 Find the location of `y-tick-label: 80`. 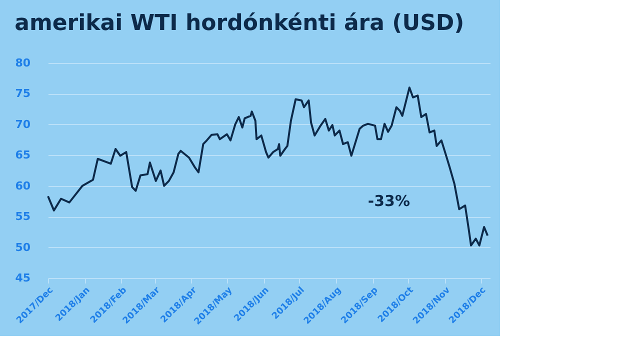

y-tick-label: 80 is located at coordinates (23, 63).